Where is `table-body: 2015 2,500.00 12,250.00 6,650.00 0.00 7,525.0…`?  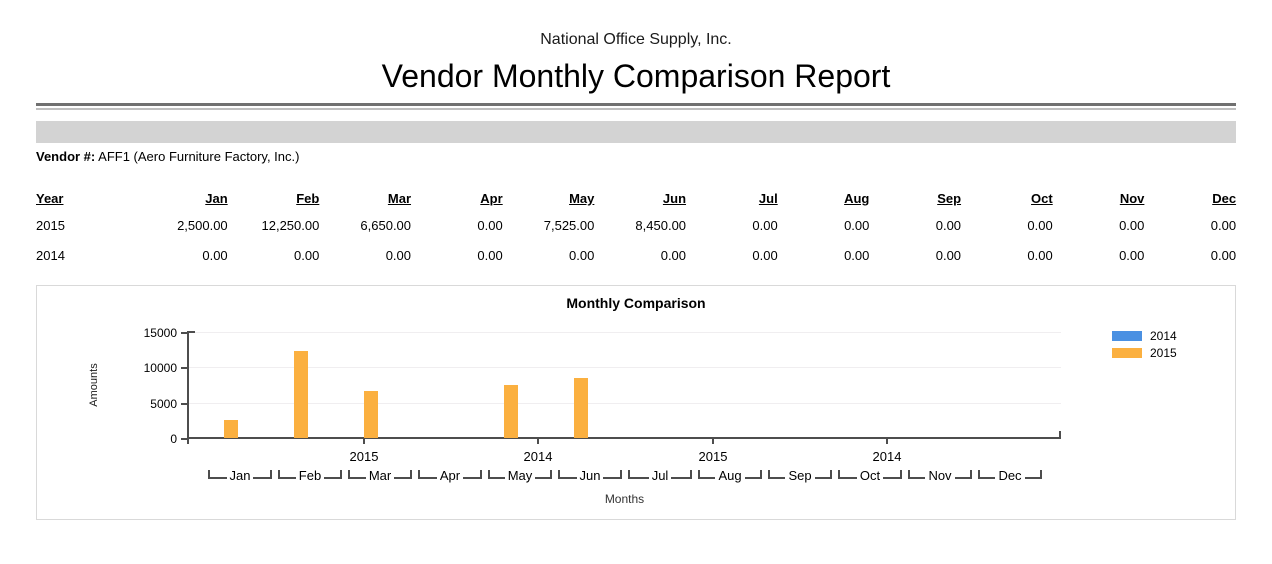
table-body: 2015 2,500.00 12,250.00 6,650.00 0.00 7,525.0… is located at coordinates (636, 248).